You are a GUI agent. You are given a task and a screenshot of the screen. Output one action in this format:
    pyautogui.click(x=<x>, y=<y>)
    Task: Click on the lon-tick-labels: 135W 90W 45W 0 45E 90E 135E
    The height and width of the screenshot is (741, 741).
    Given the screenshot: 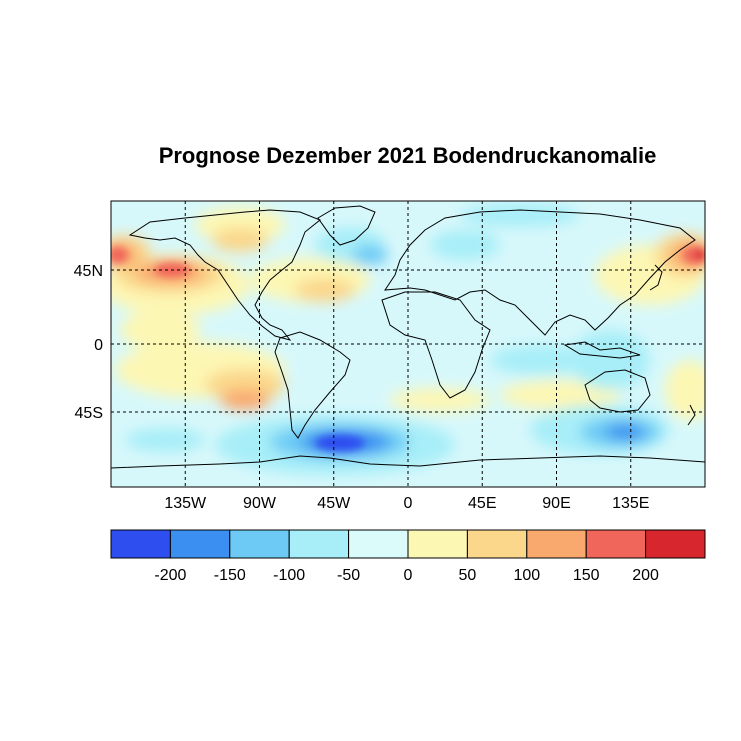 What is the action you would take?
    pyautogui.click(x=406, y=503)
    